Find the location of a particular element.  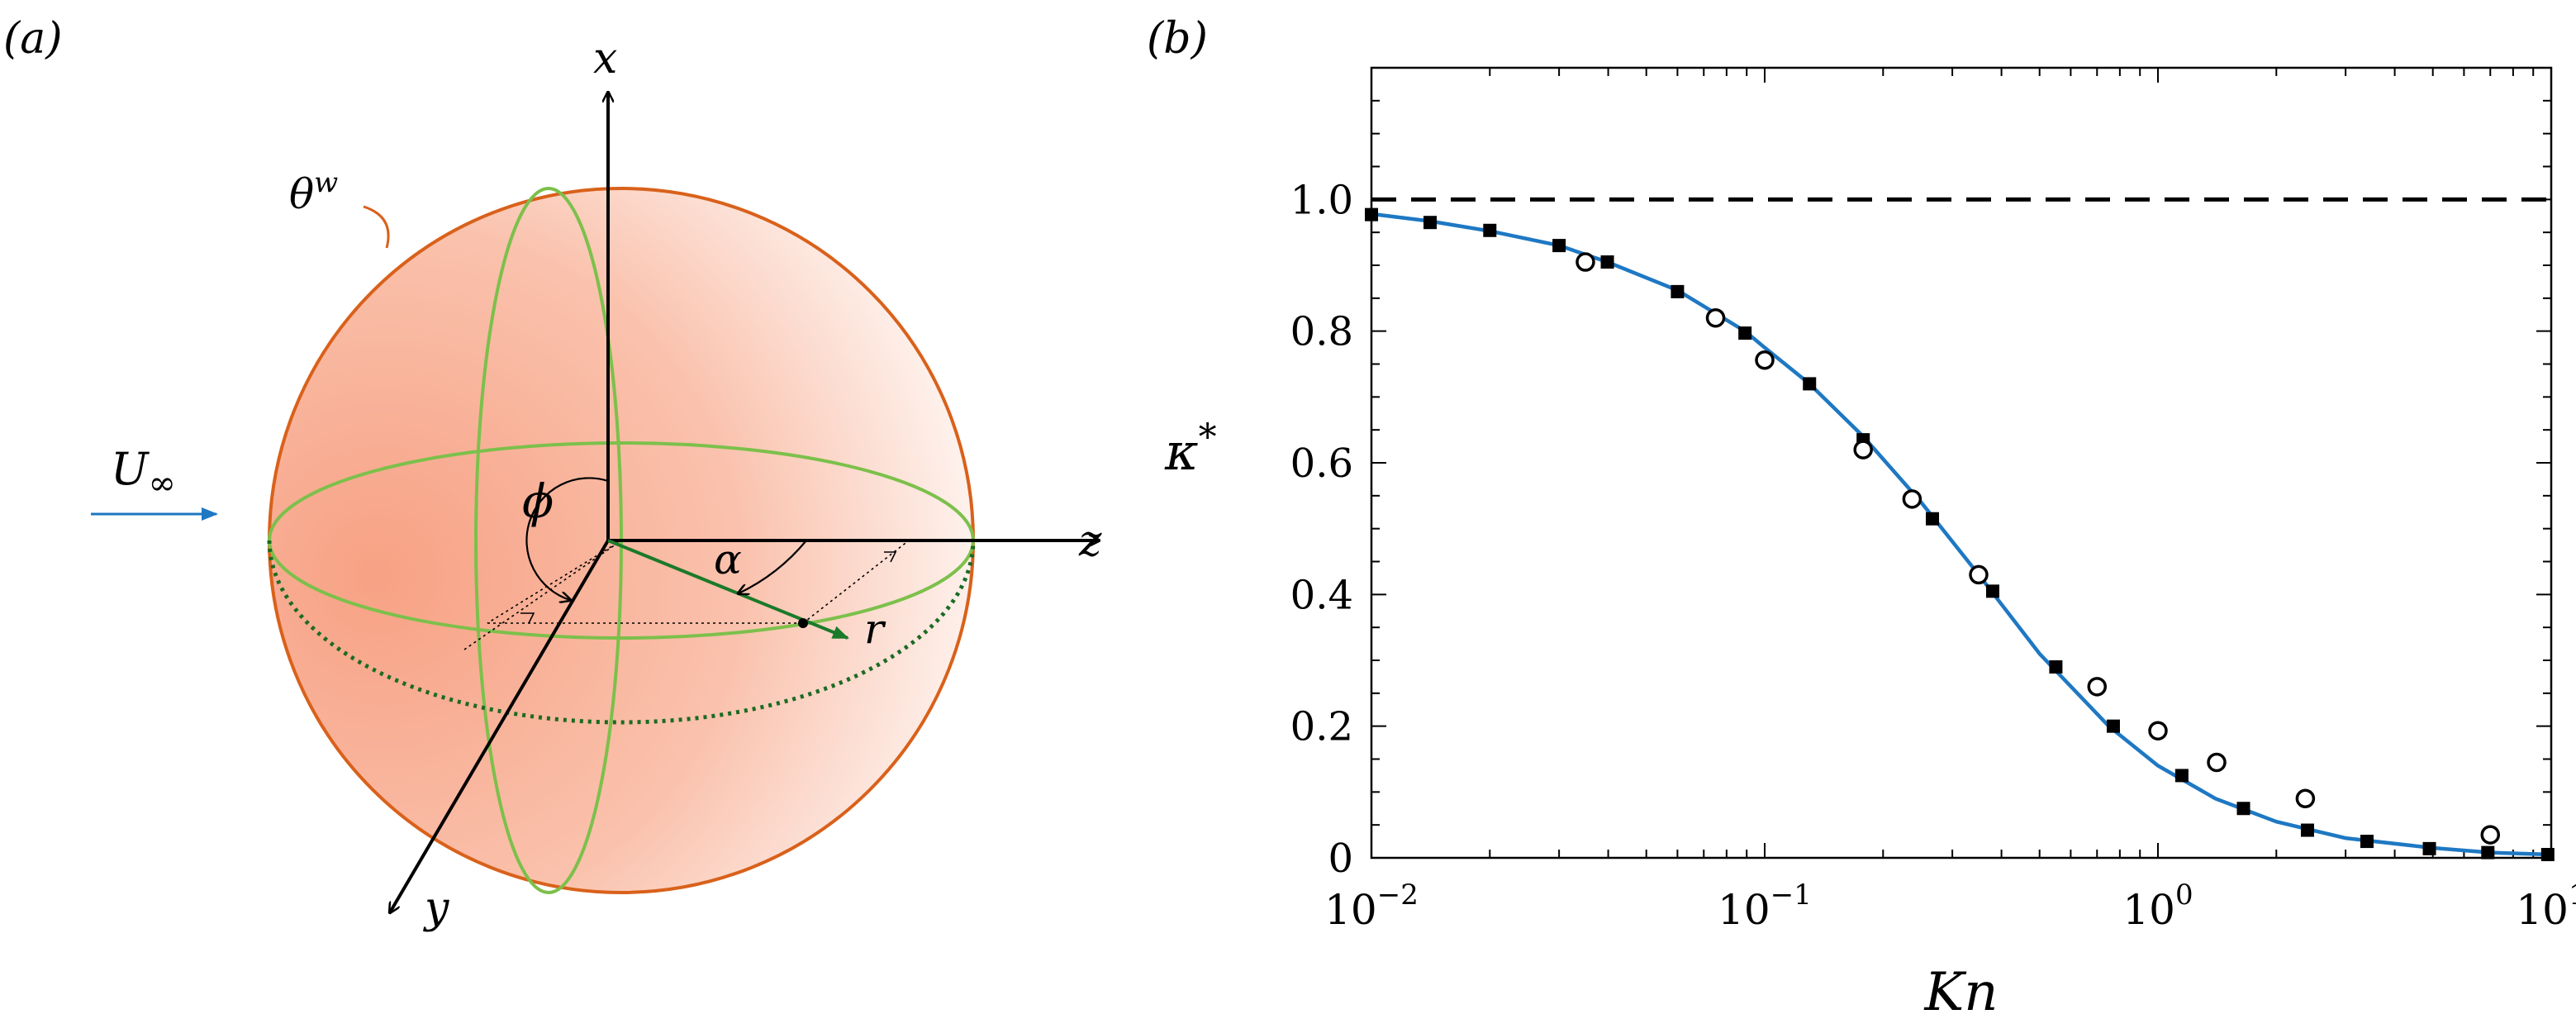

point-marker is located at coordinates (803, 623).